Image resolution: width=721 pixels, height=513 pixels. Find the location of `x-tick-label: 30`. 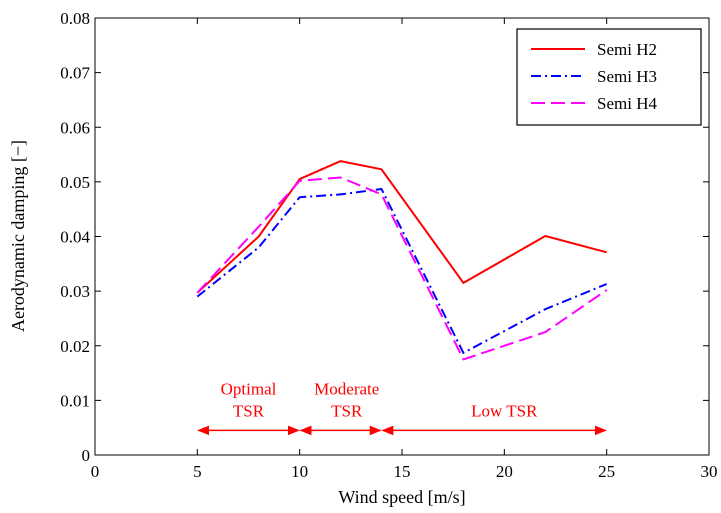

x-tick-label: 30 is located at coordinates (709, 471).